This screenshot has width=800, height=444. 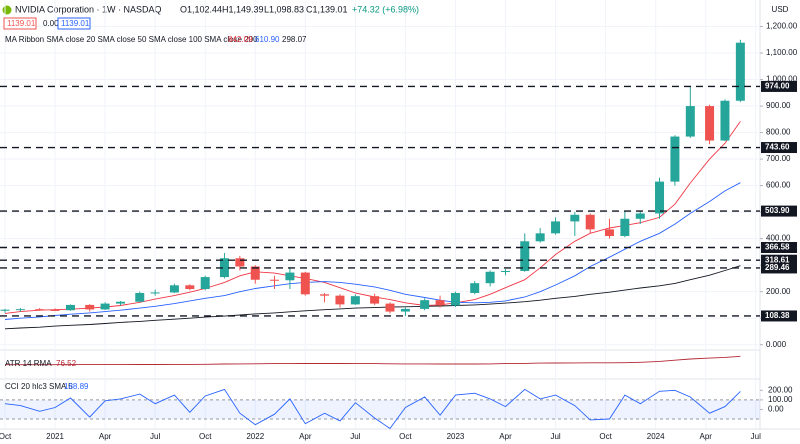 I want to click on level-label: 289.46, so click(x=777, y=267).